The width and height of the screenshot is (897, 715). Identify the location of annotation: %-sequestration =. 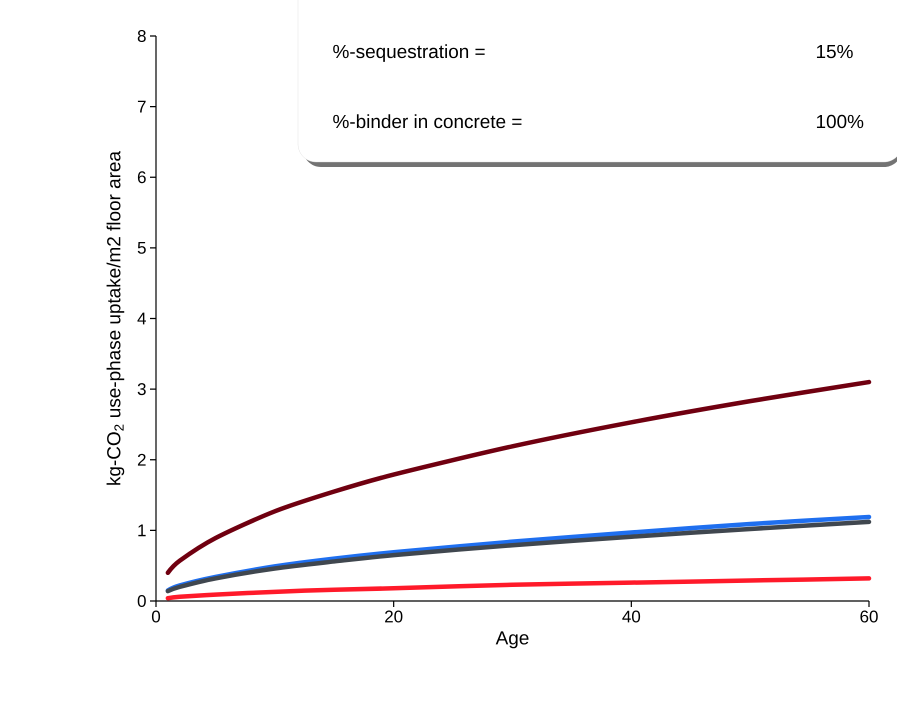
(409, 53).